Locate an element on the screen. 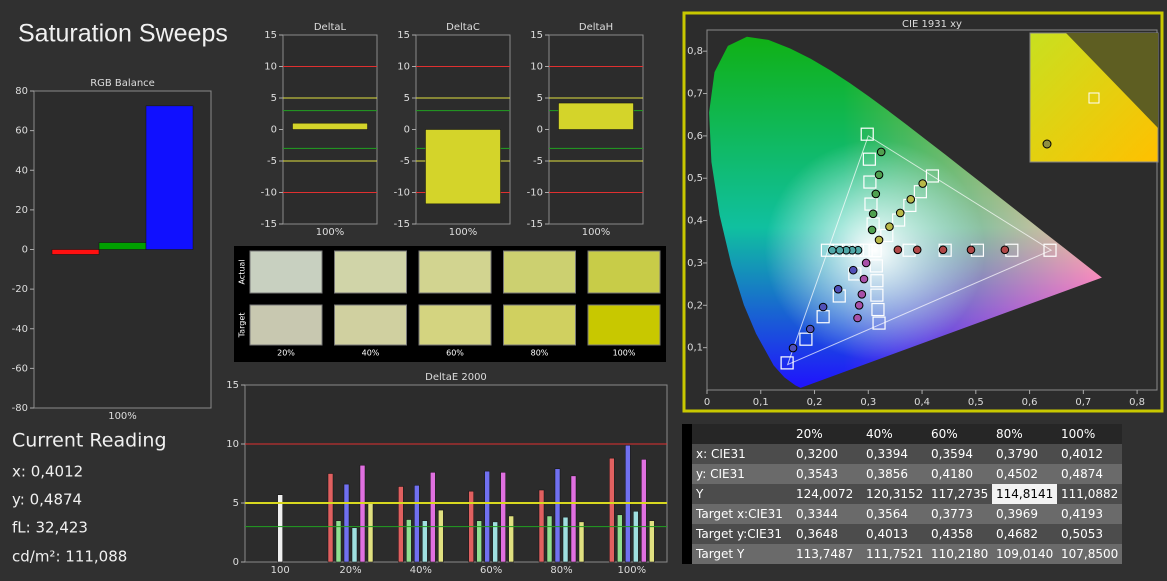  y-tick-label: -40 is located at coordinates (20, 329).